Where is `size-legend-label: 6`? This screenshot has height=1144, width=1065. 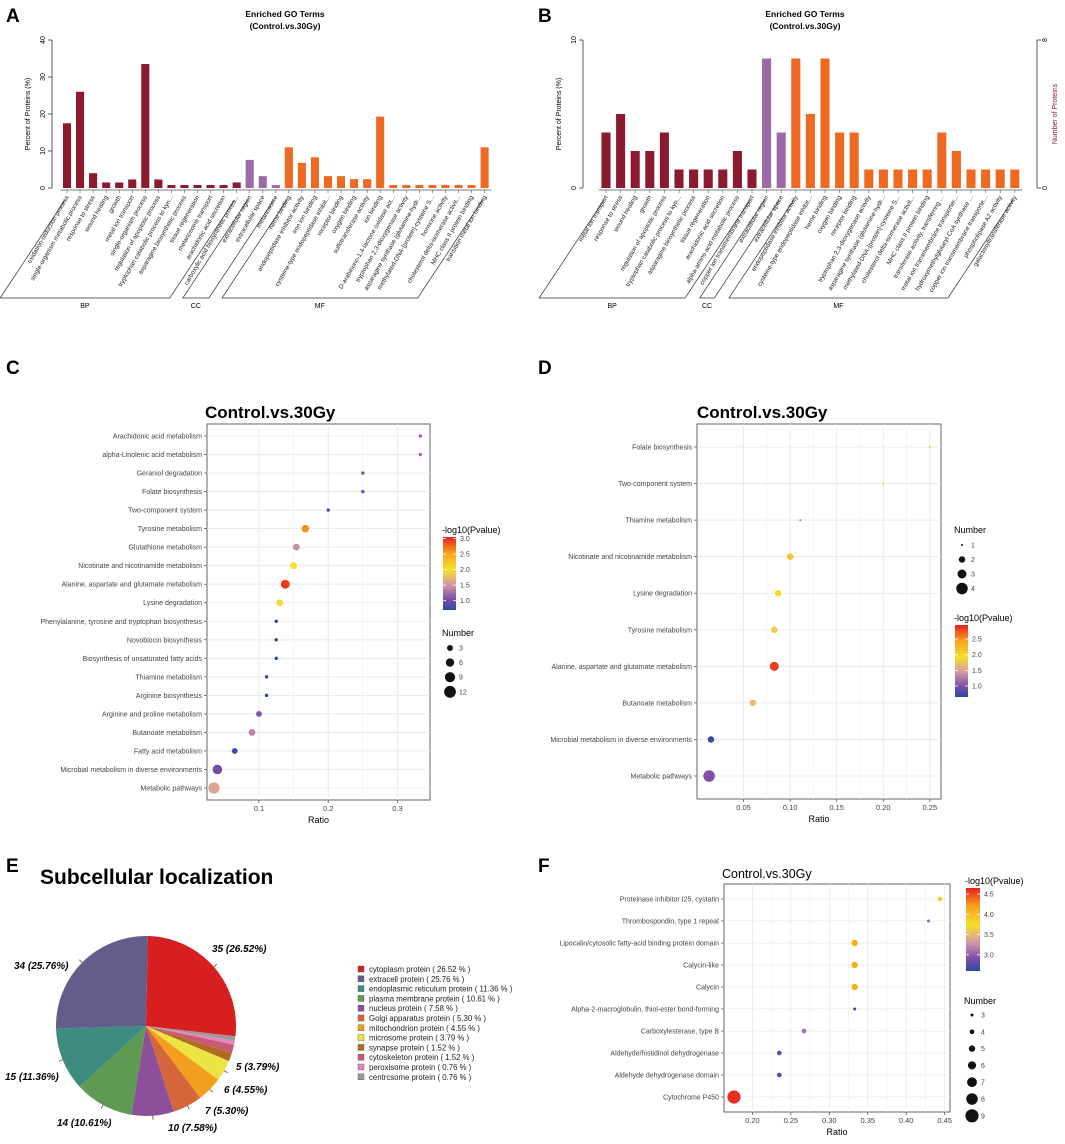
size-legend-label: 6 is located at coordinates (983, 1066).